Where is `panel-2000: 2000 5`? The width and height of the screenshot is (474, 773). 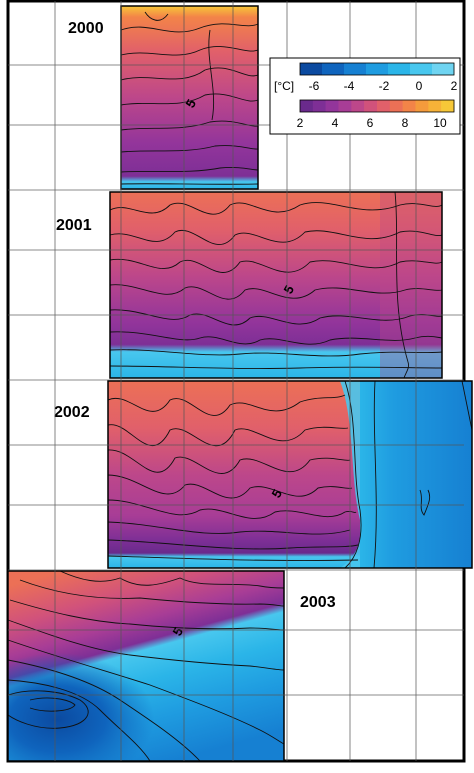 panel-2000: 2000 5 is located at coordinates (163, 97).